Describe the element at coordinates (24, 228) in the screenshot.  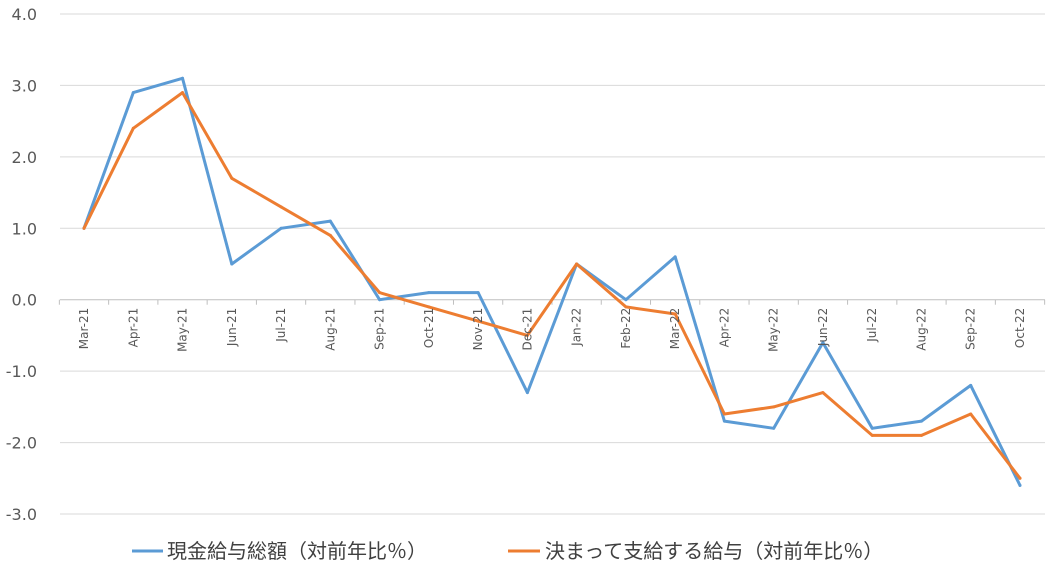
I see `y-tick-label: 1.0` at that location.